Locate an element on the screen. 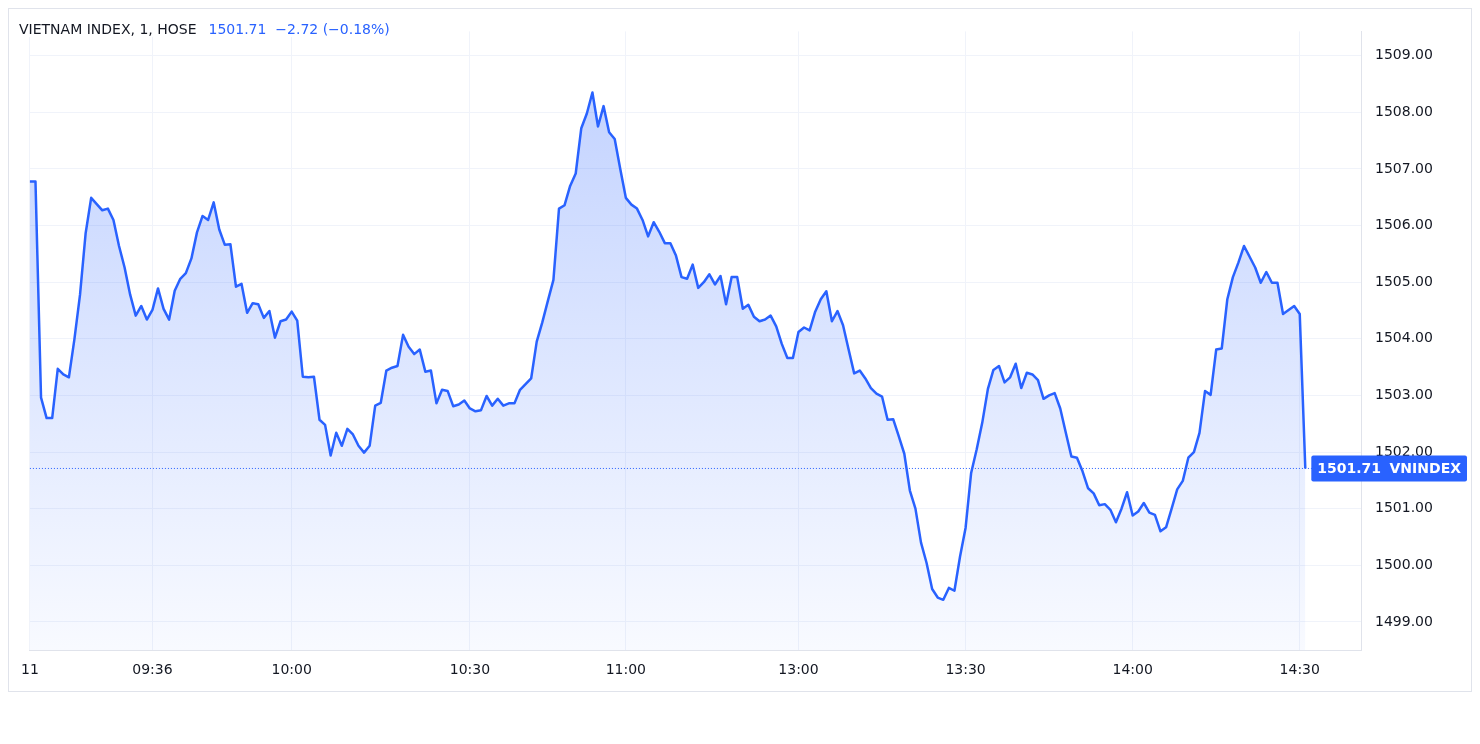  x-tick-label: 14:00 is located at coordinates (1132, 669).